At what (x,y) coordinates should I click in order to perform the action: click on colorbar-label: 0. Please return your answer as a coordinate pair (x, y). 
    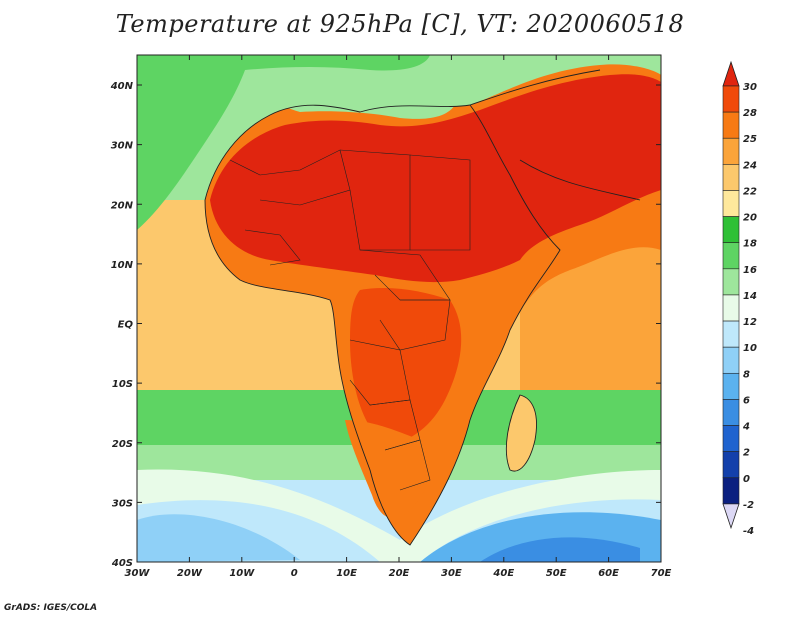
    Looking at the image, I should click on (746, 479).